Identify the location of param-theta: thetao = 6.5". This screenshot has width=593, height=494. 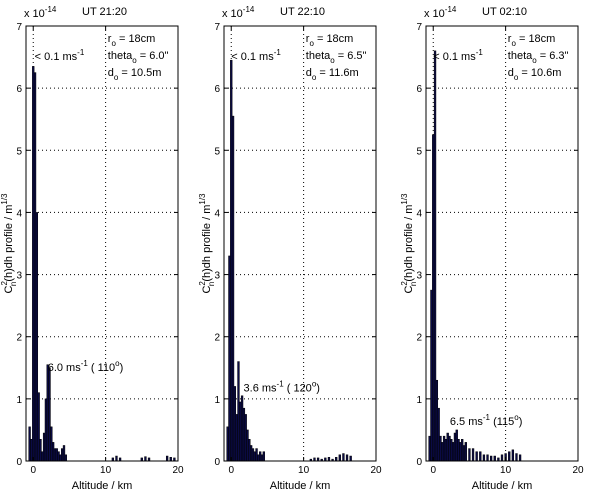
(336, 57).